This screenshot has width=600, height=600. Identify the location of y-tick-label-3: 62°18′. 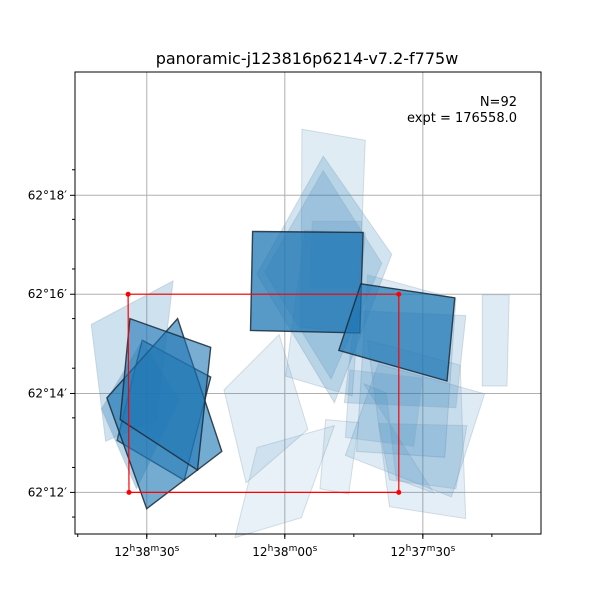
(48, 195).